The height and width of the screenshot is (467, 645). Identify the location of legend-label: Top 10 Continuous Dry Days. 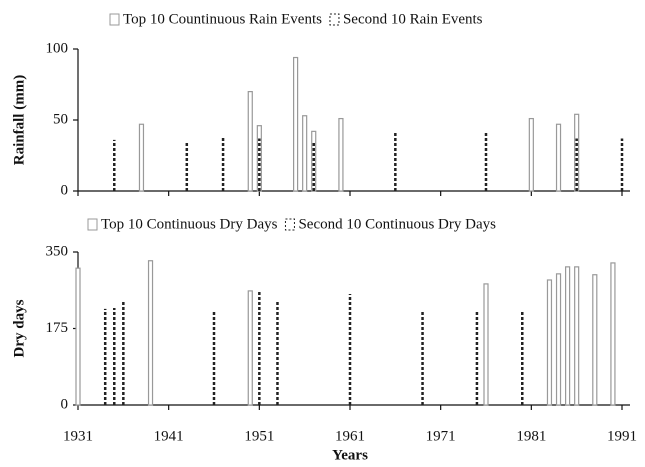
(189, 224).